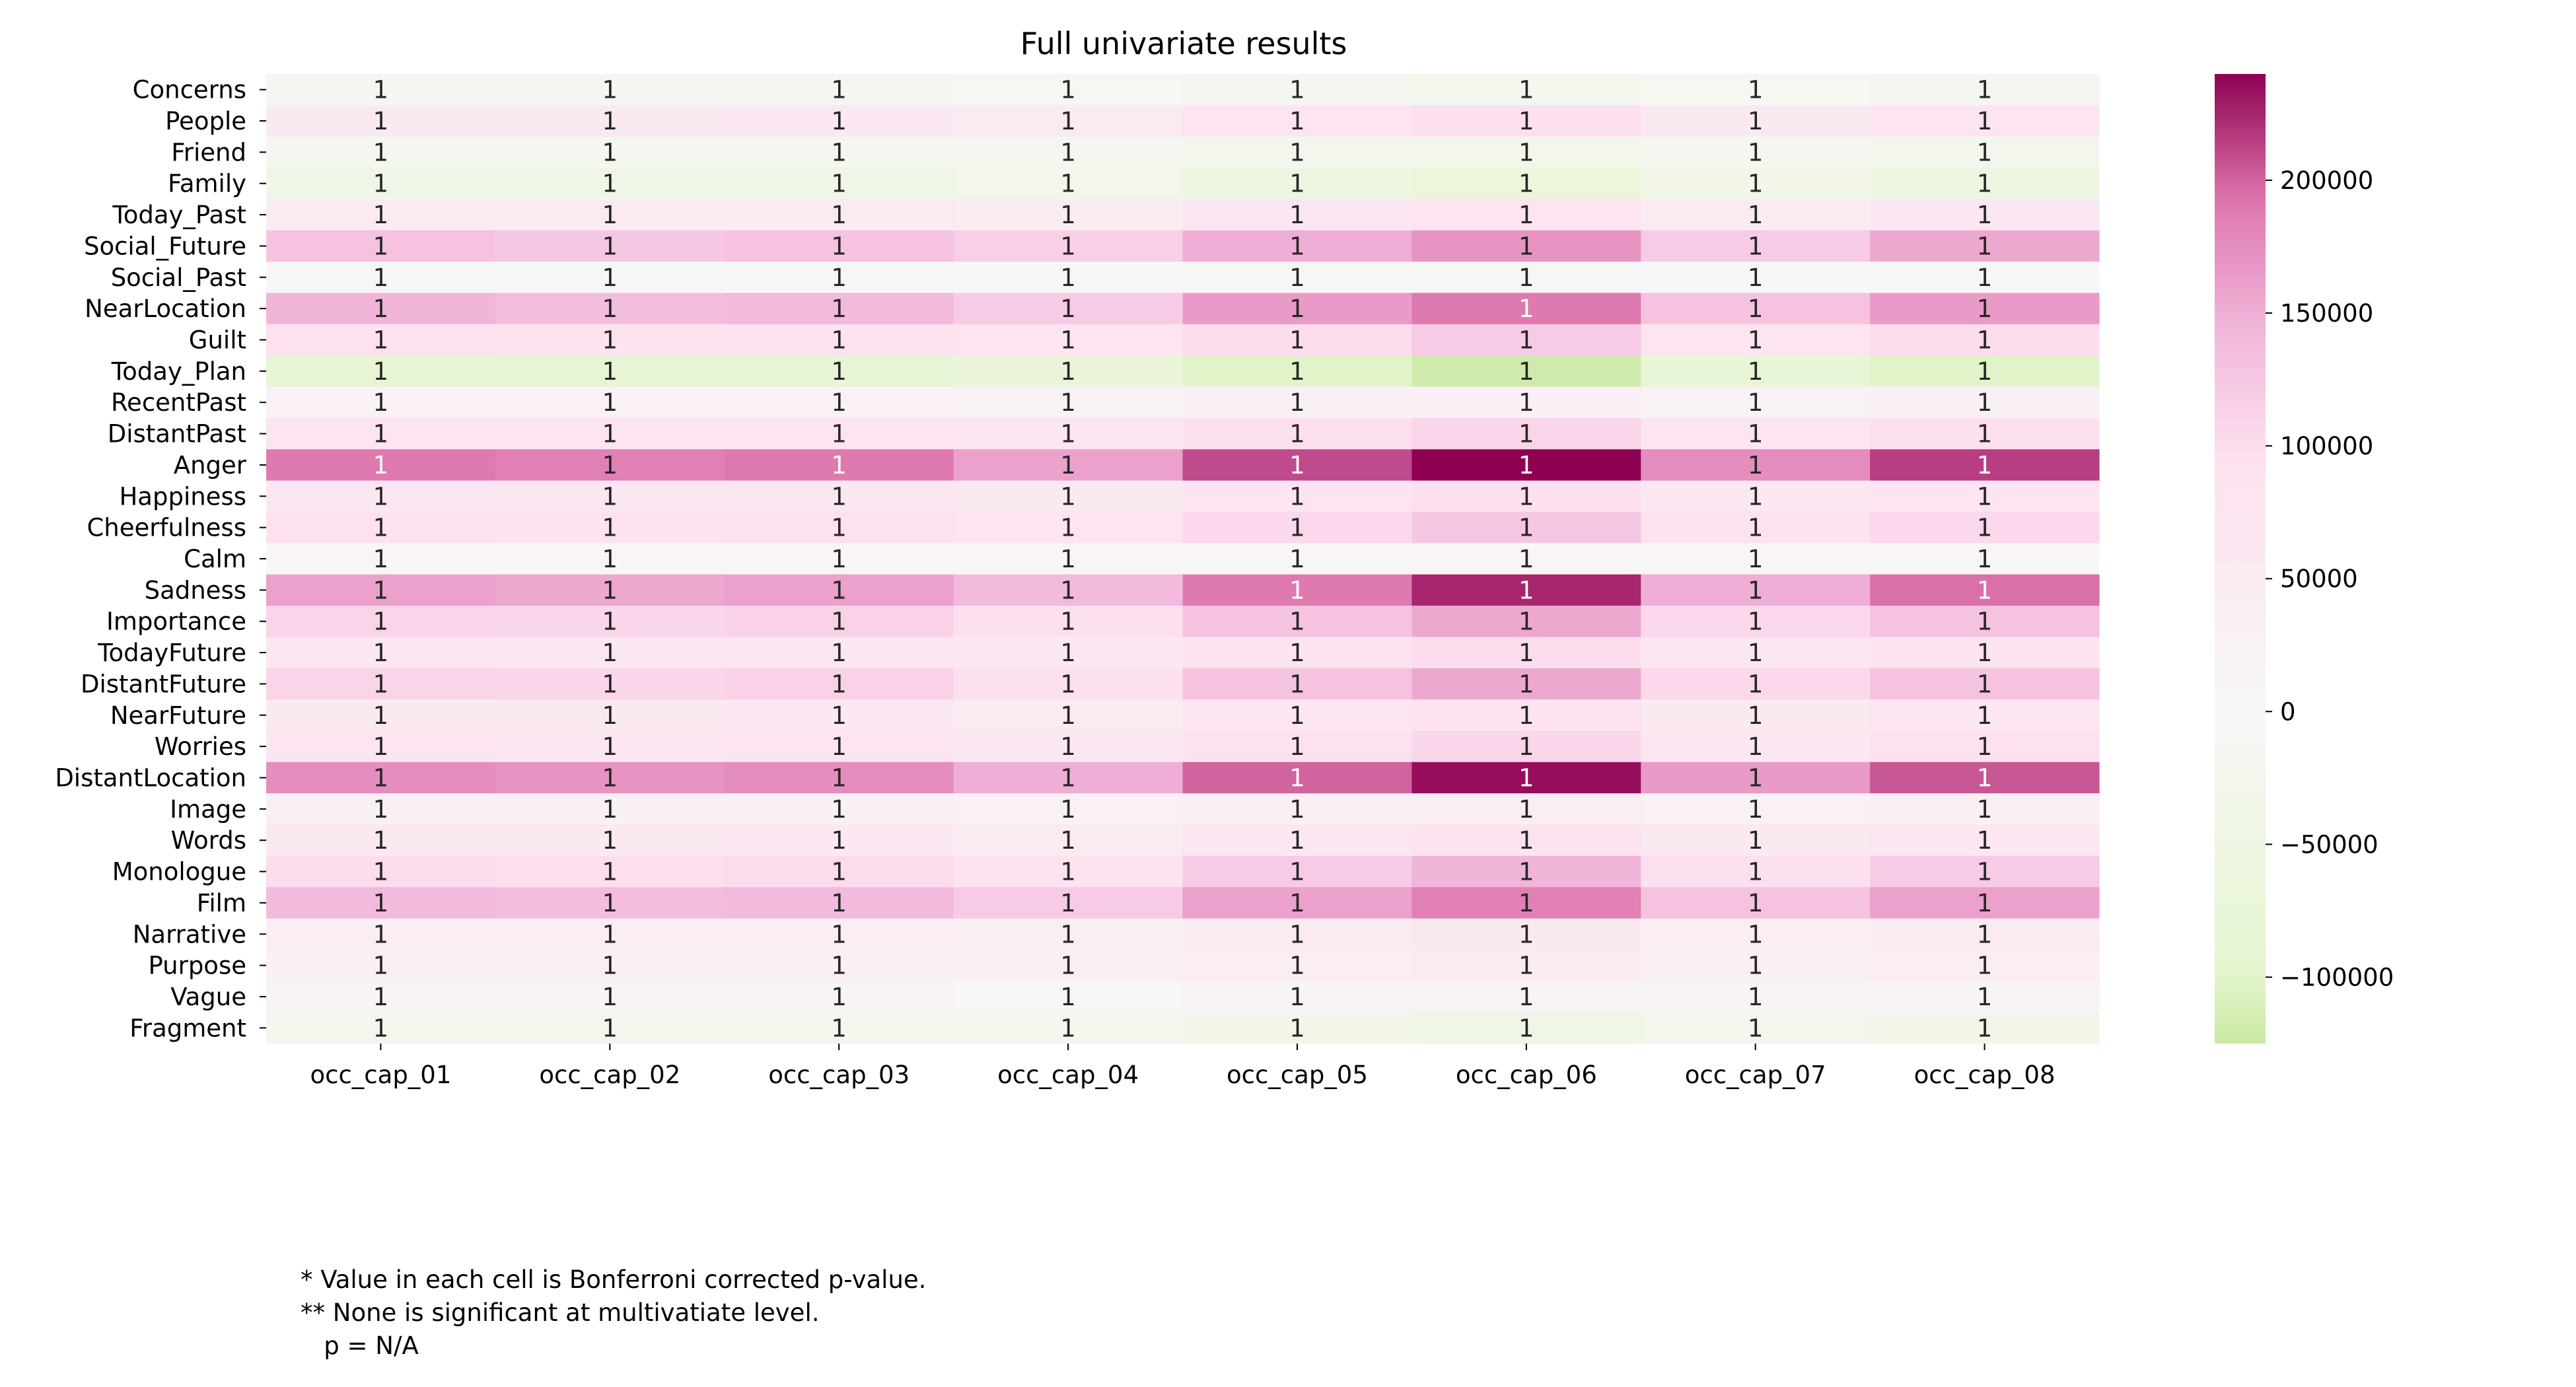 The width and height of the screenshot is (2576, 1387). What do you see at coordinates (2288, 711) in the screenshot?
I see `colorbar-tick-label: 0` at bounding box center [2288, 711].